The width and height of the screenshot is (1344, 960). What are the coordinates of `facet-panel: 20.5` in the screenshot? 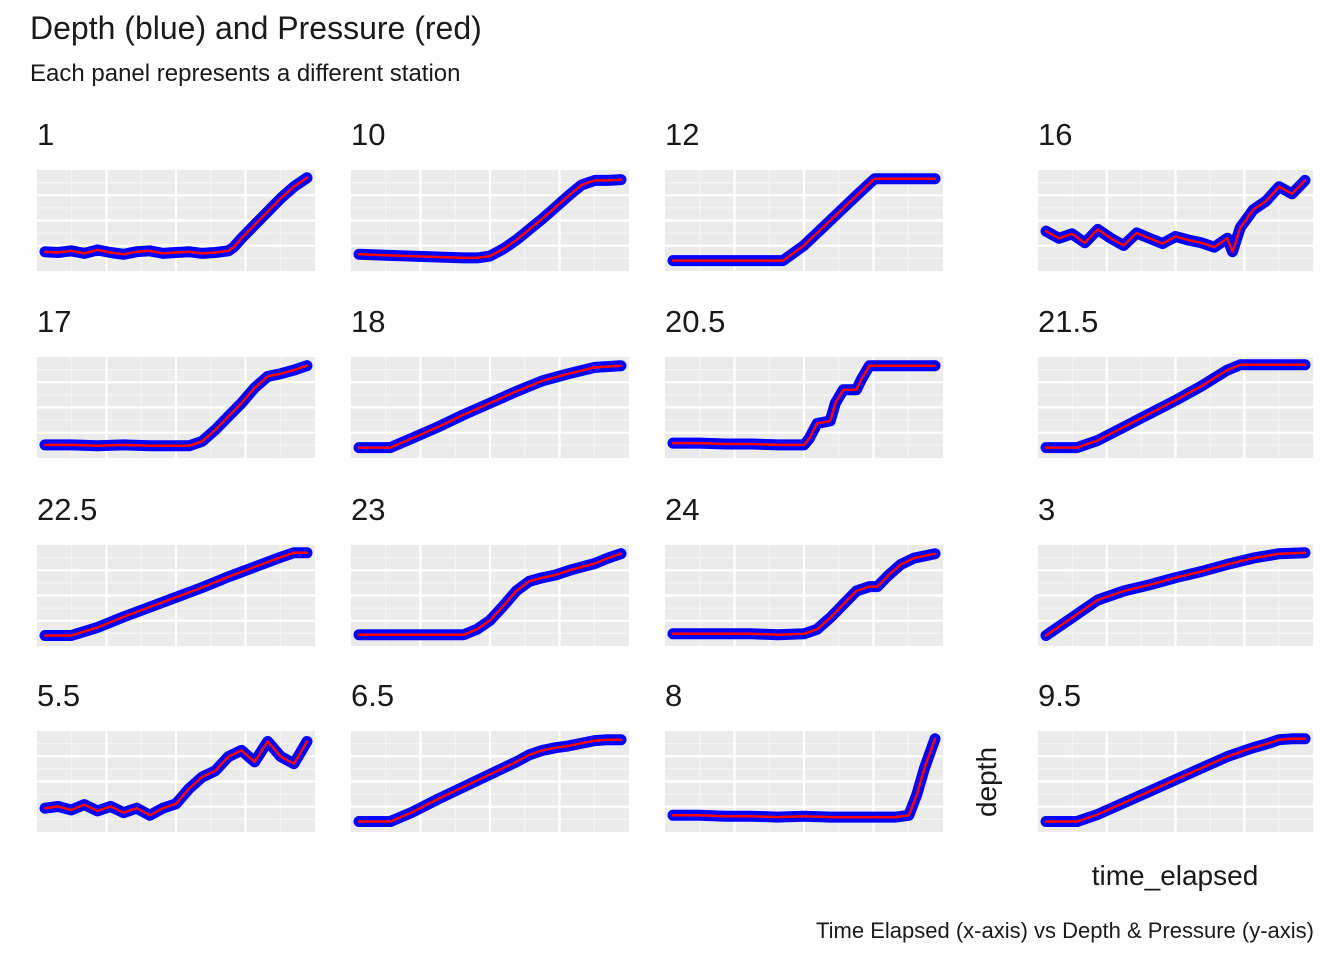 It's located at (804, 381).